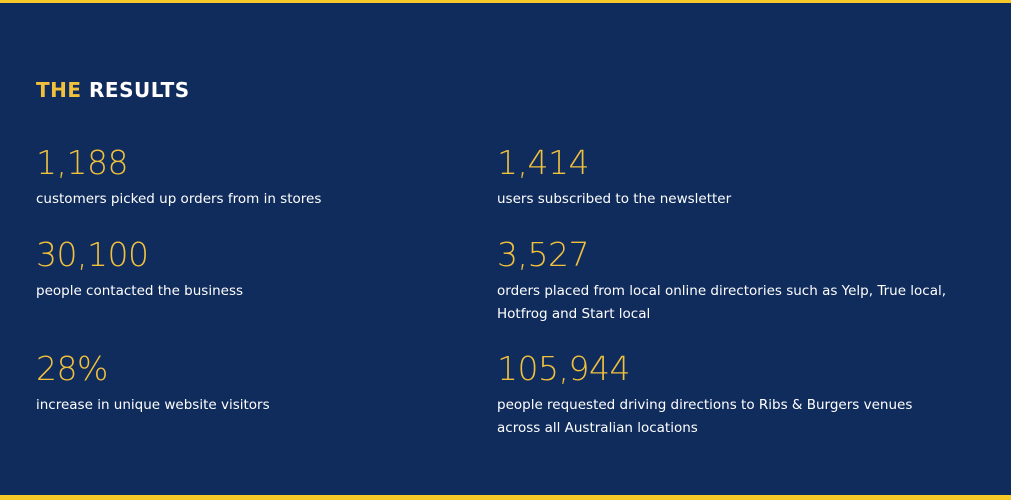 The image size is (1011, 500). I want to click on stat-item: 30,100 people contacted the business, so click(261, 269).